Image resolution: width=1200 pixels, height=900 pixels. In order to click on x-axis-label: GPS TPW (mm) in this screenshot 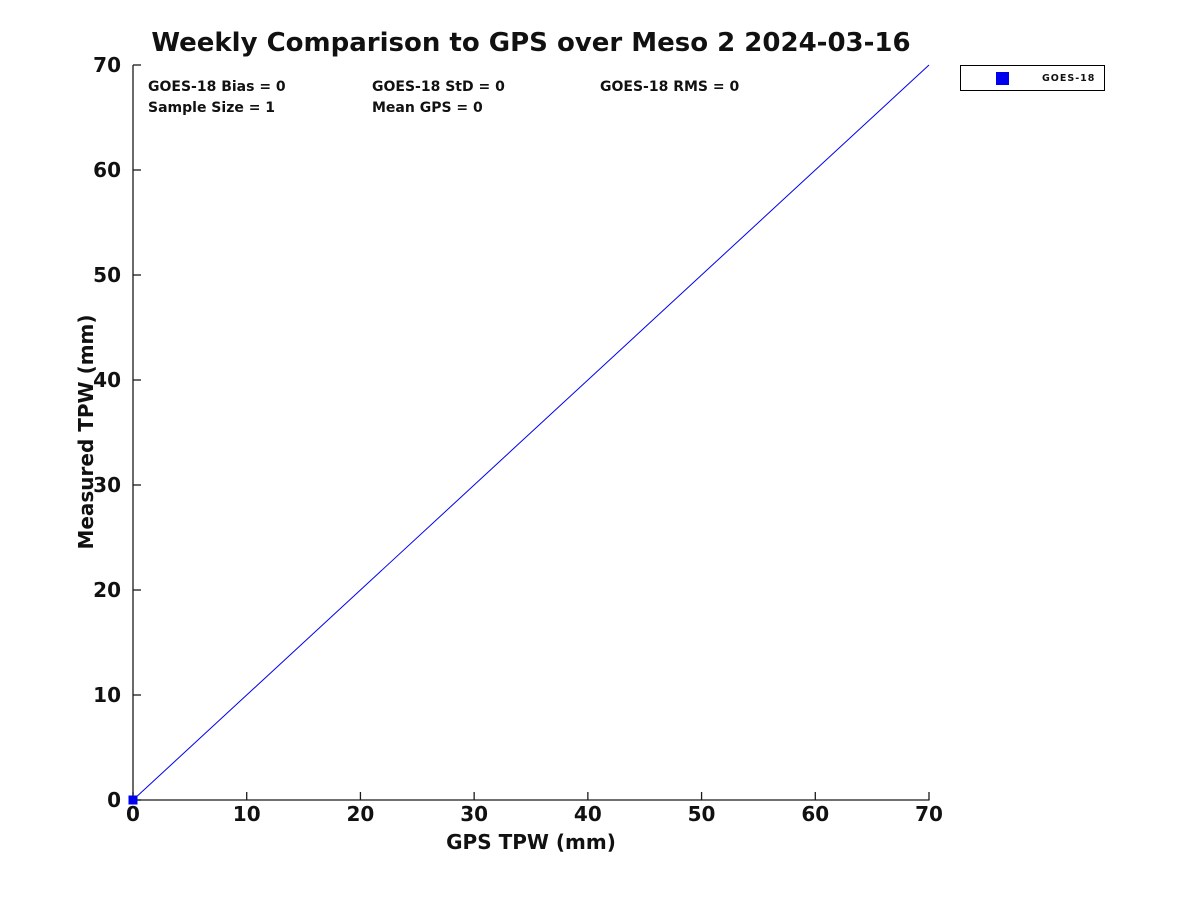, I will do `click(531, 842)`.